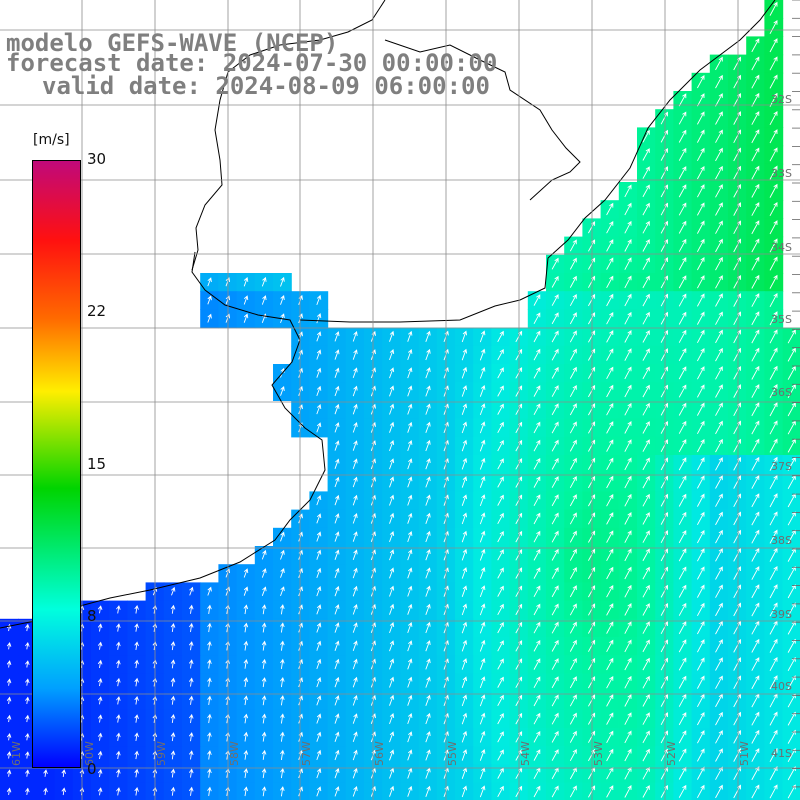  Describe the element at coordinates (781, 540) in the screenshot. I see `latitude-label: 38S` at that location.